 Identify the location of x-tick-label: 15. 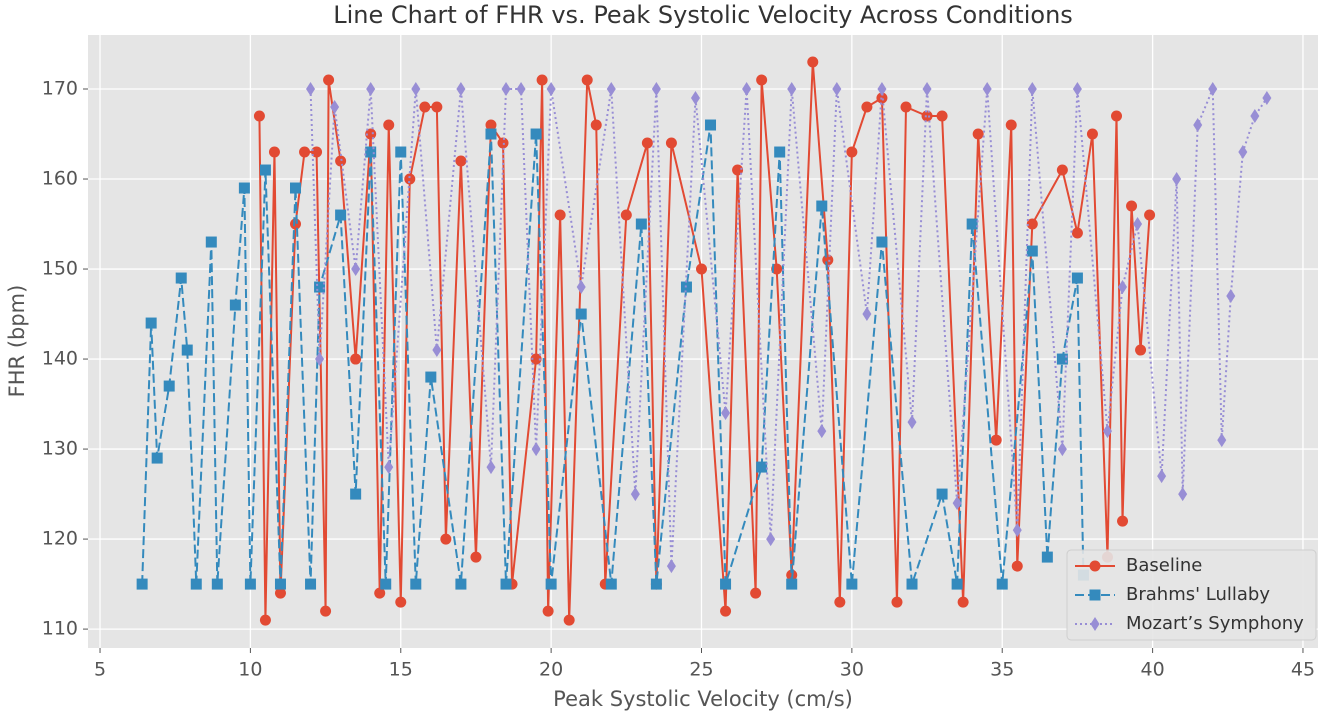
(401, 670).